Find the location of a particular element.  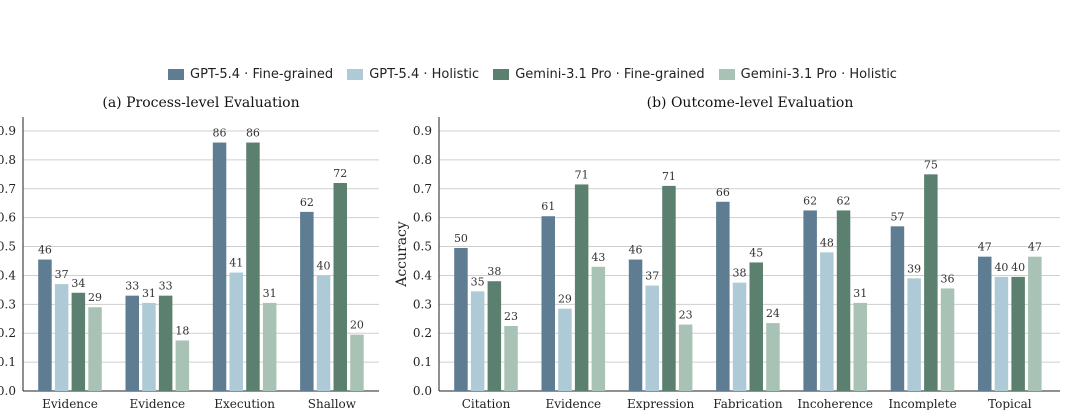

data-label: 48 is located at coordinates (827, 242).